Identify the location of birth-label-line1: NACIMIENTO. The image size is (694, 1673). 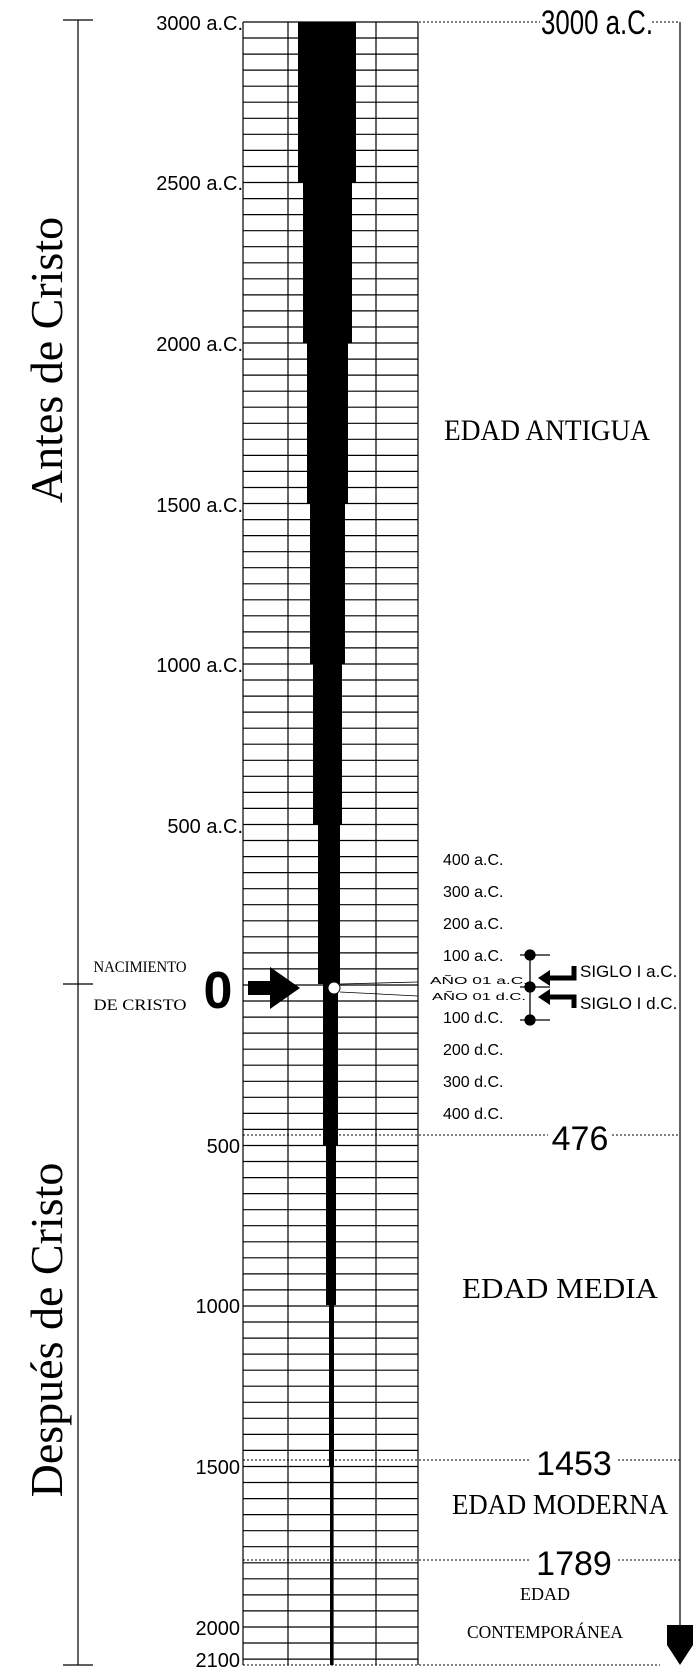
(140, 967).